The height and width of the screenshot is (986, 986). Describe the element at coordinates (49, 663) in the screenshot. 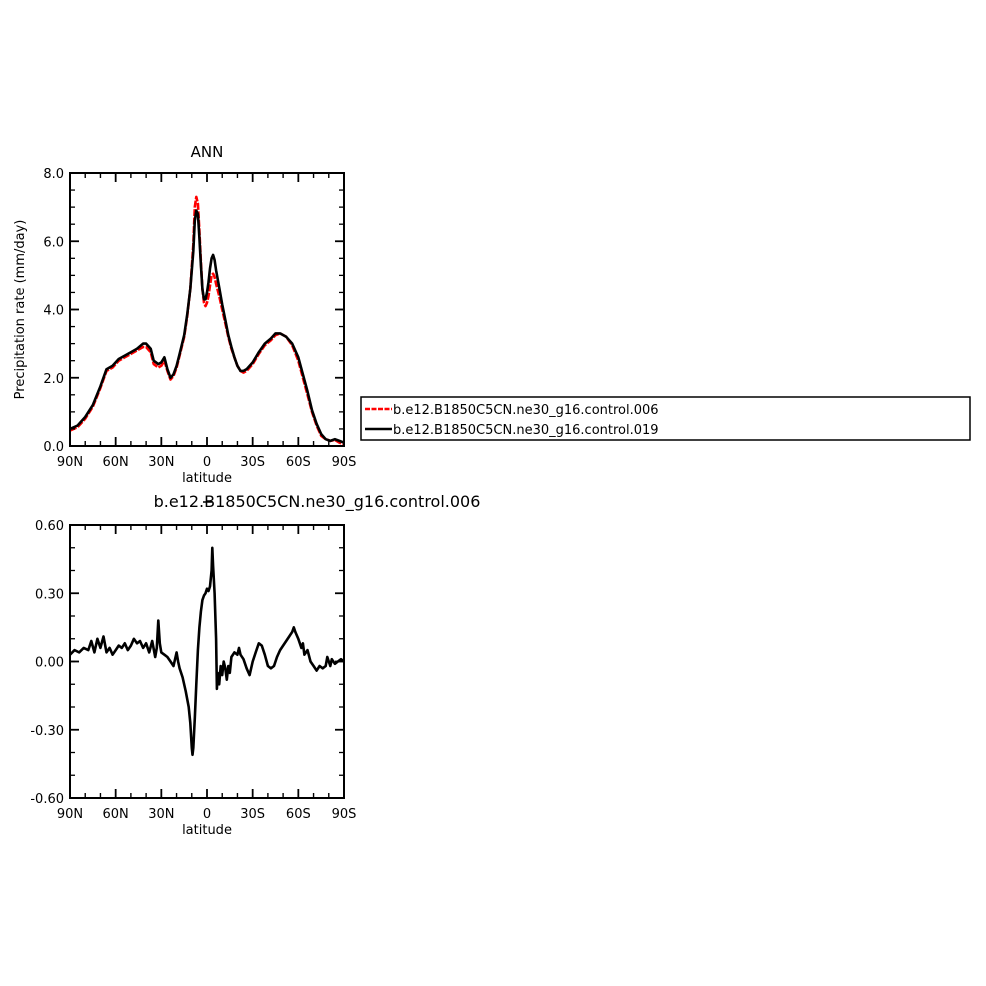

I see `y-tick-label: 0.00` at that location.